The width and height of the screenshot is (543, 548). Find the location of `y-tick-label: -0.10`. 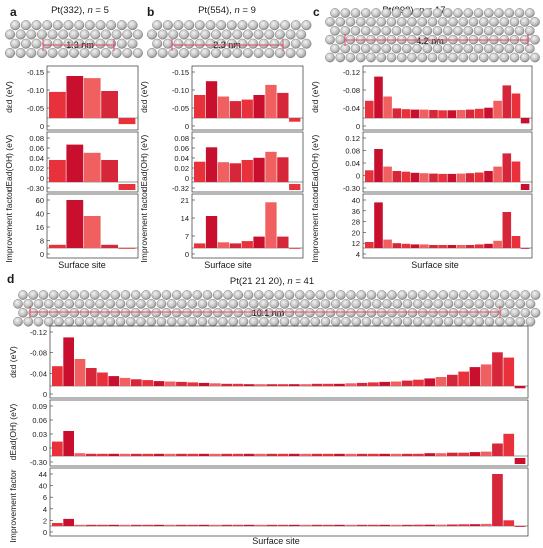

y-tick-label: -0.10 is located at coordinates (180, 90).